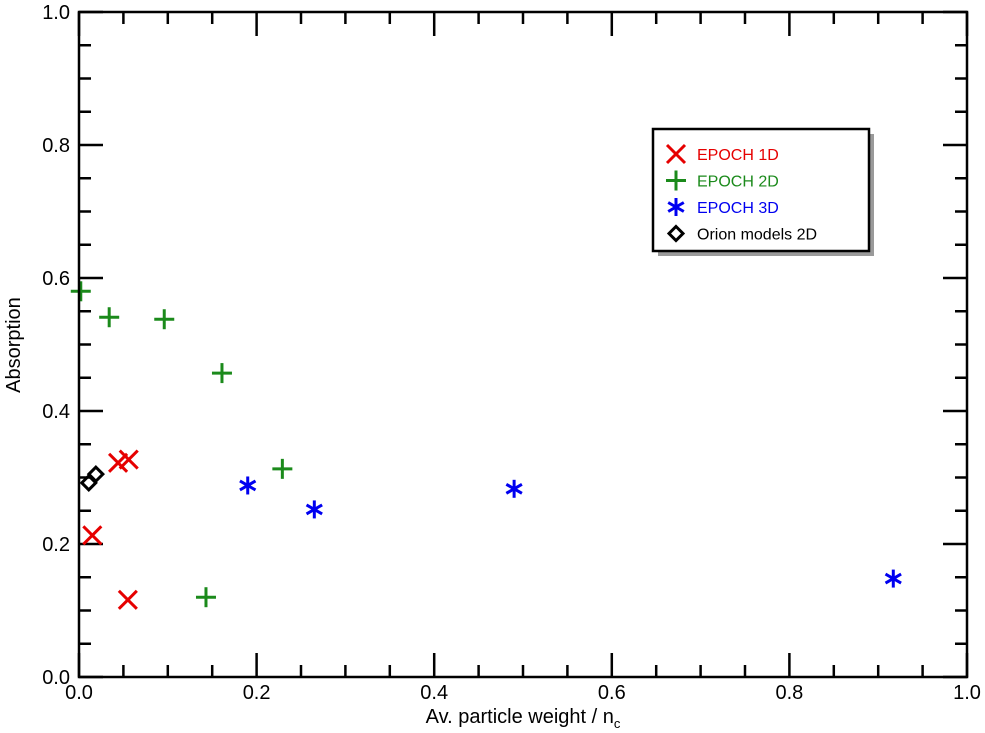 The height and width of the screenshot is (733, 985). I want to click on legend-marker-epoch-2d, so click(676, 180).